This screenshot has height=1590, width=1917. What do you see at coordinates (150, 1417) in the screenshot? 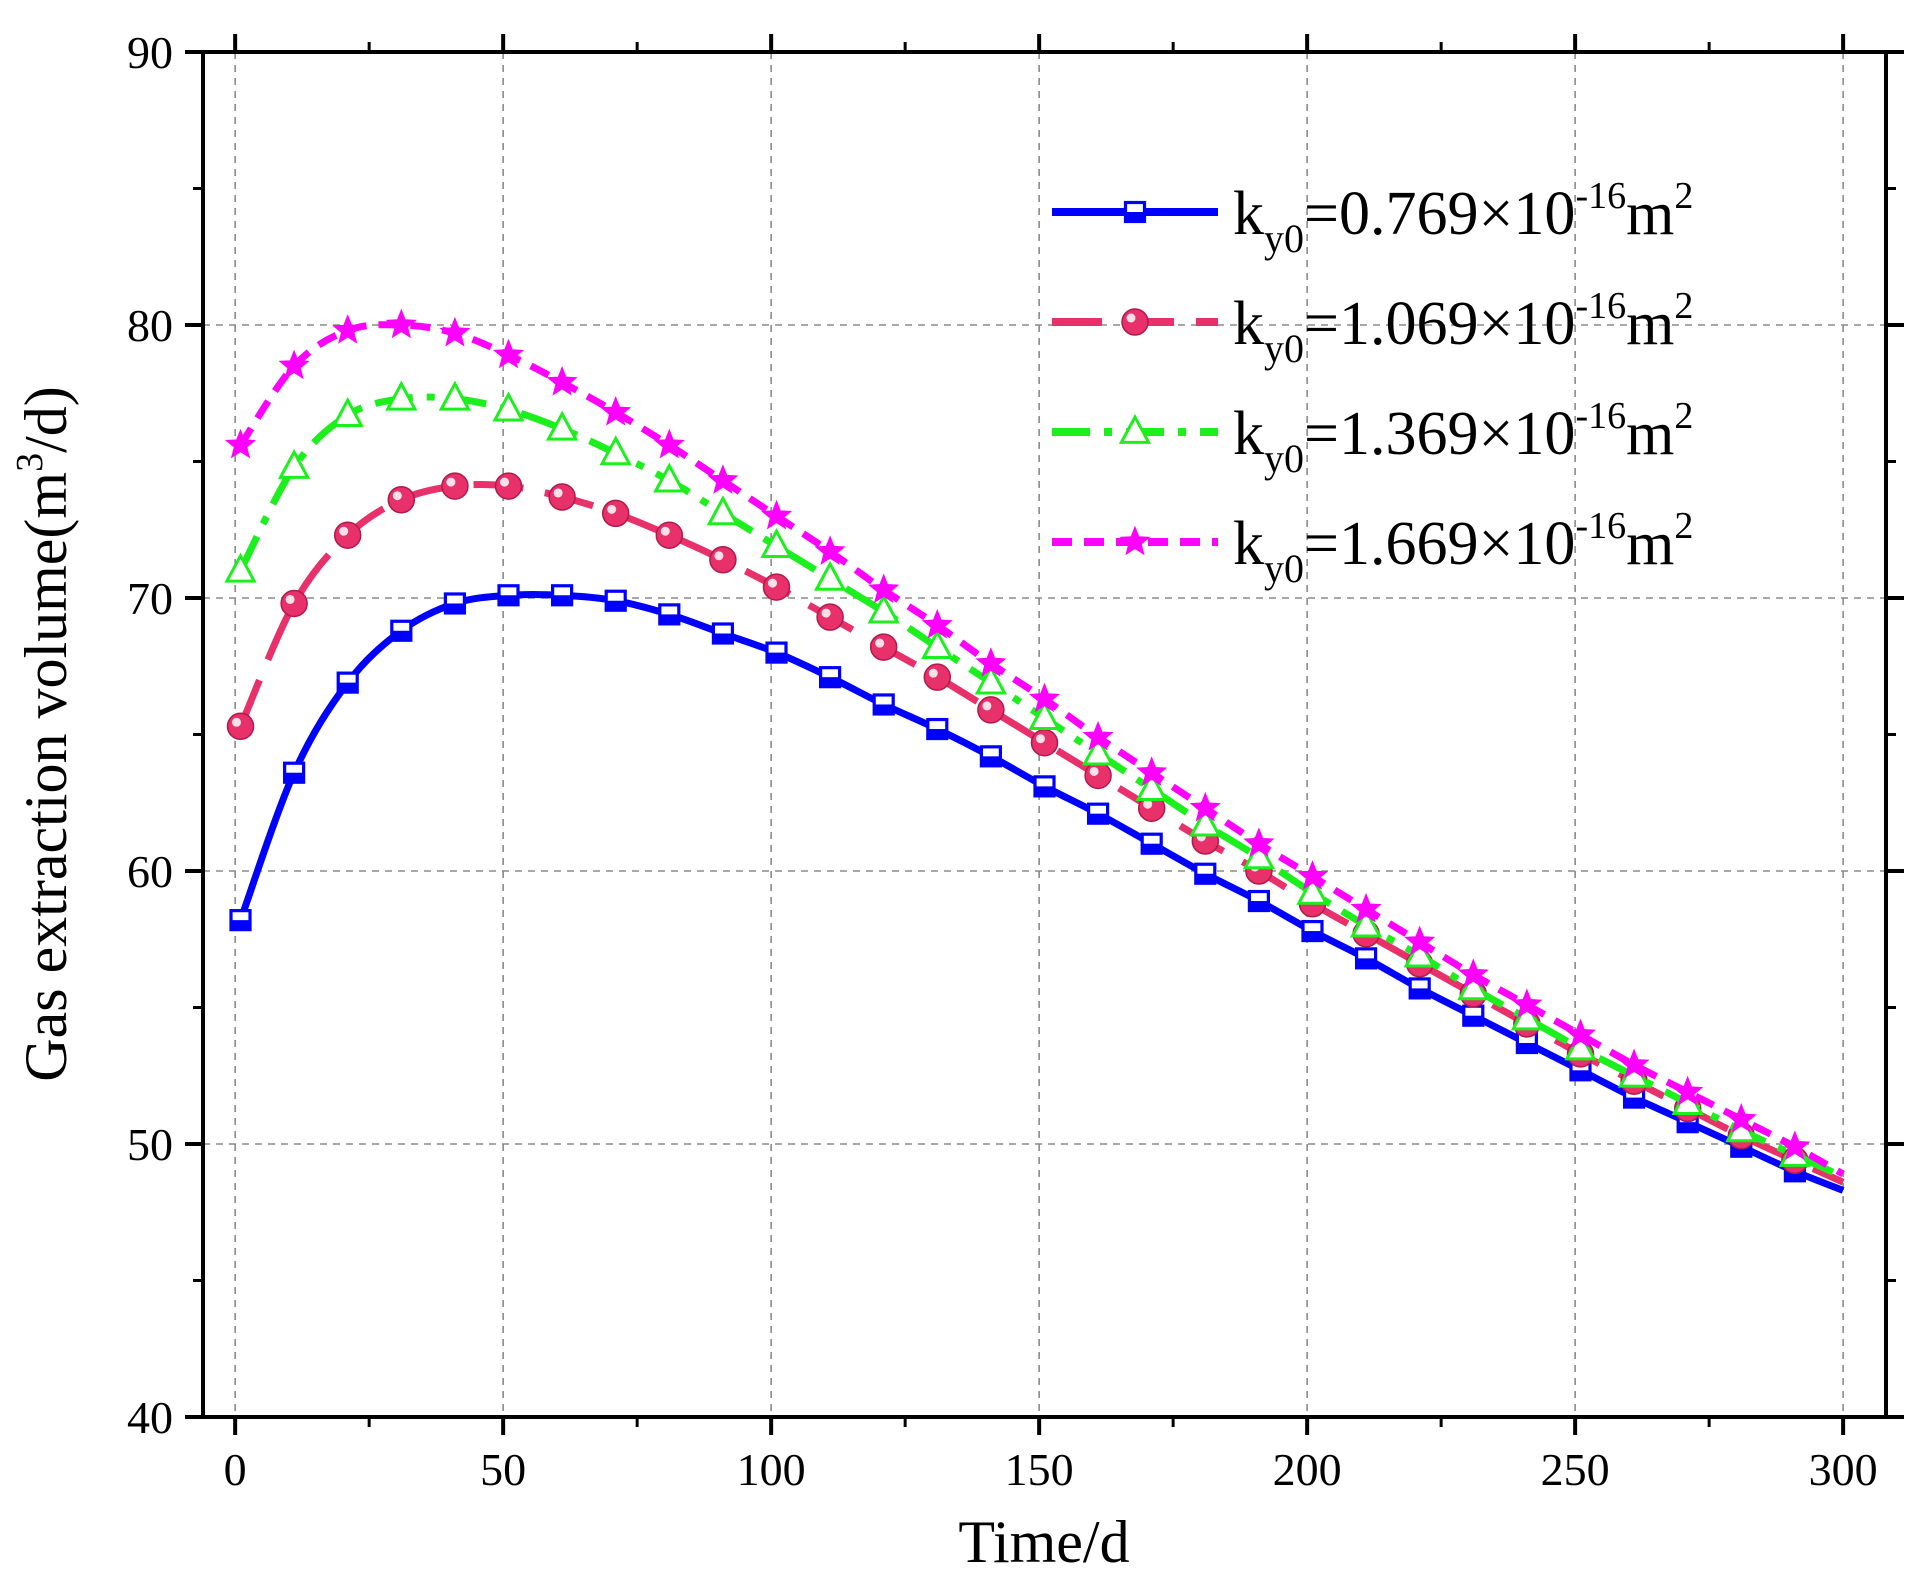
I see `y-tick-label: 40` at bounding box center [150, 1417].